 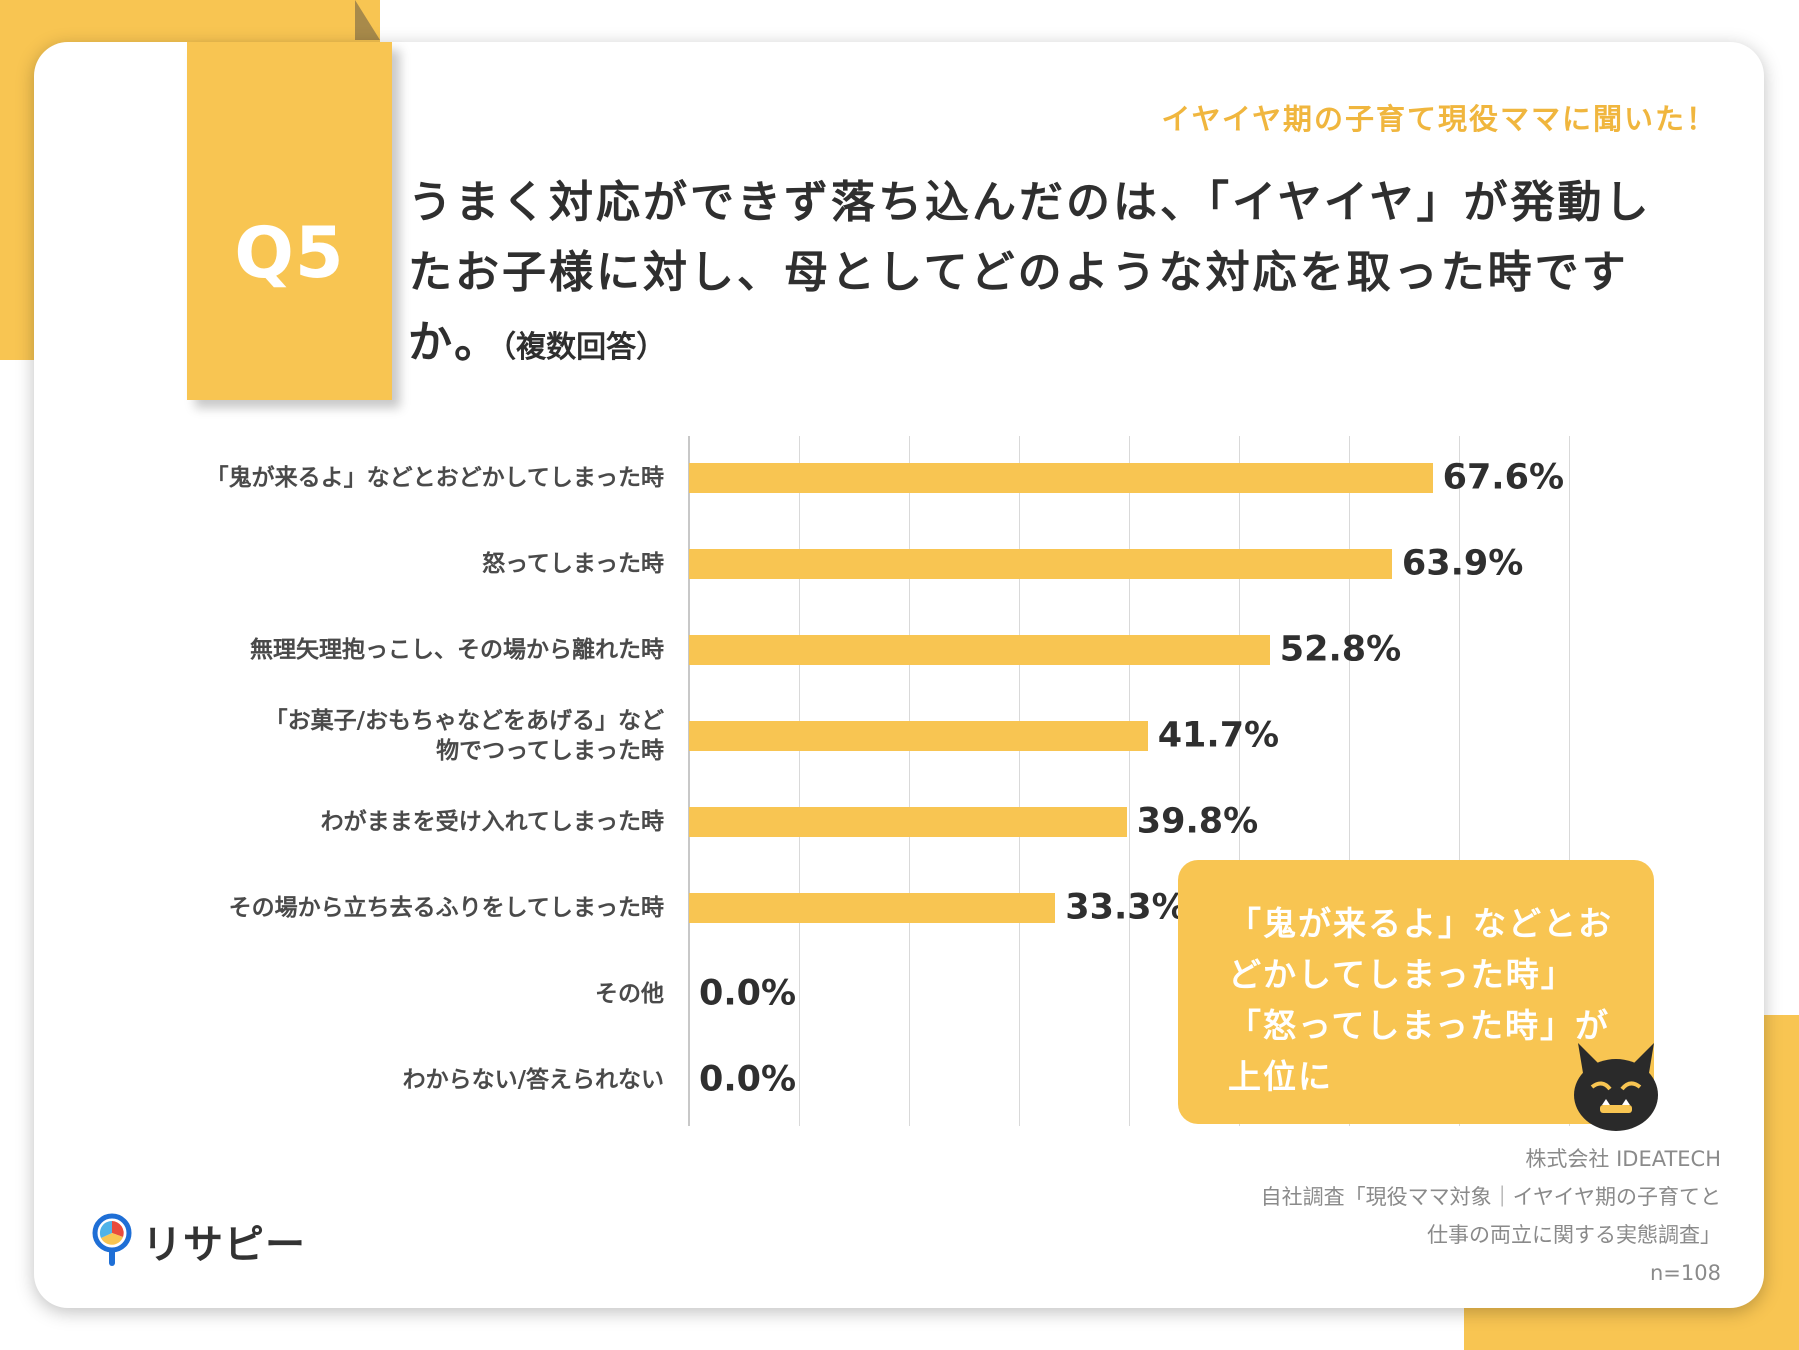 I want to click on logo-text: リサピー, so click(x=224, y=1244).